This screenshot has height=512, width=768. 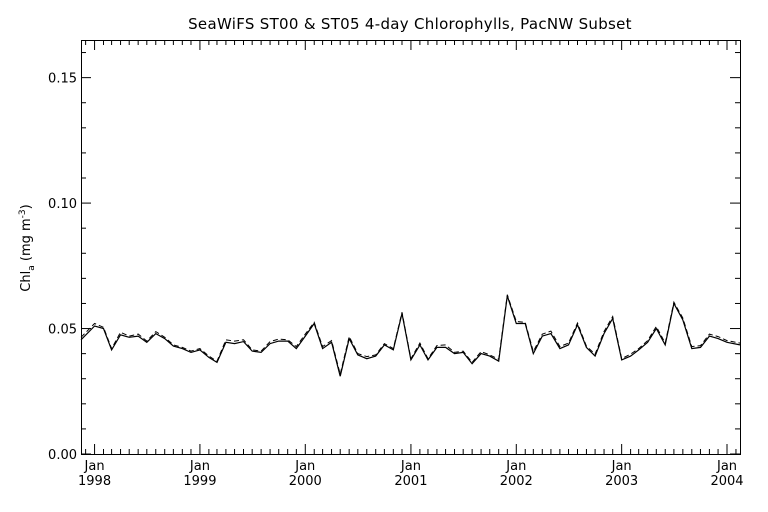 I want to click on y-axis-label-sub: a, so click(x=32, y=268).